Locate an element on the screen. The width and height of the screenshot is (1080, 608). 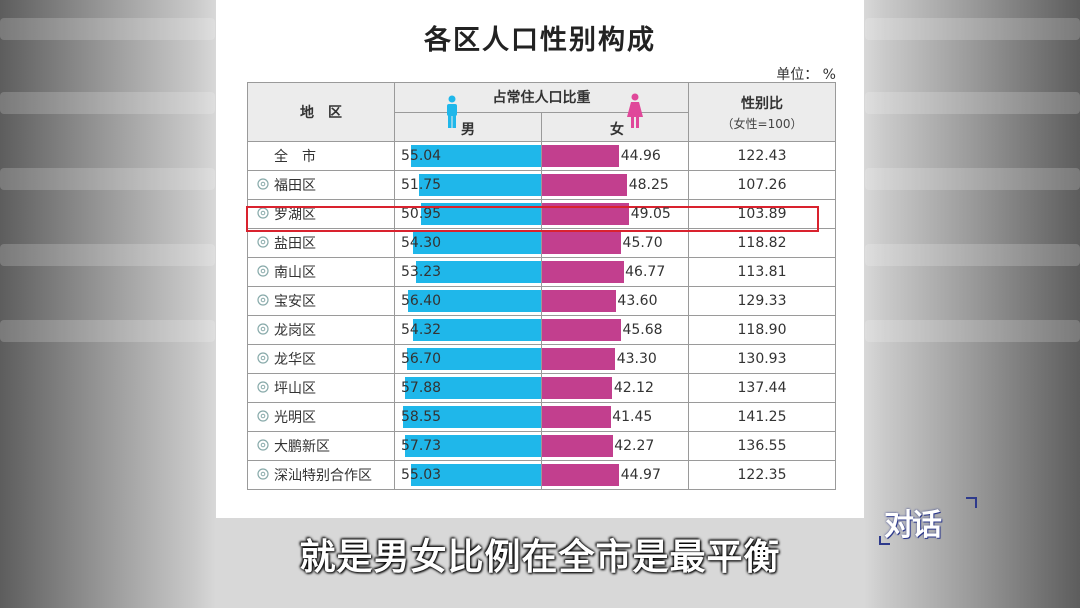
sex-ratio-cell: 103.89 is located at coordinates (762, 214).